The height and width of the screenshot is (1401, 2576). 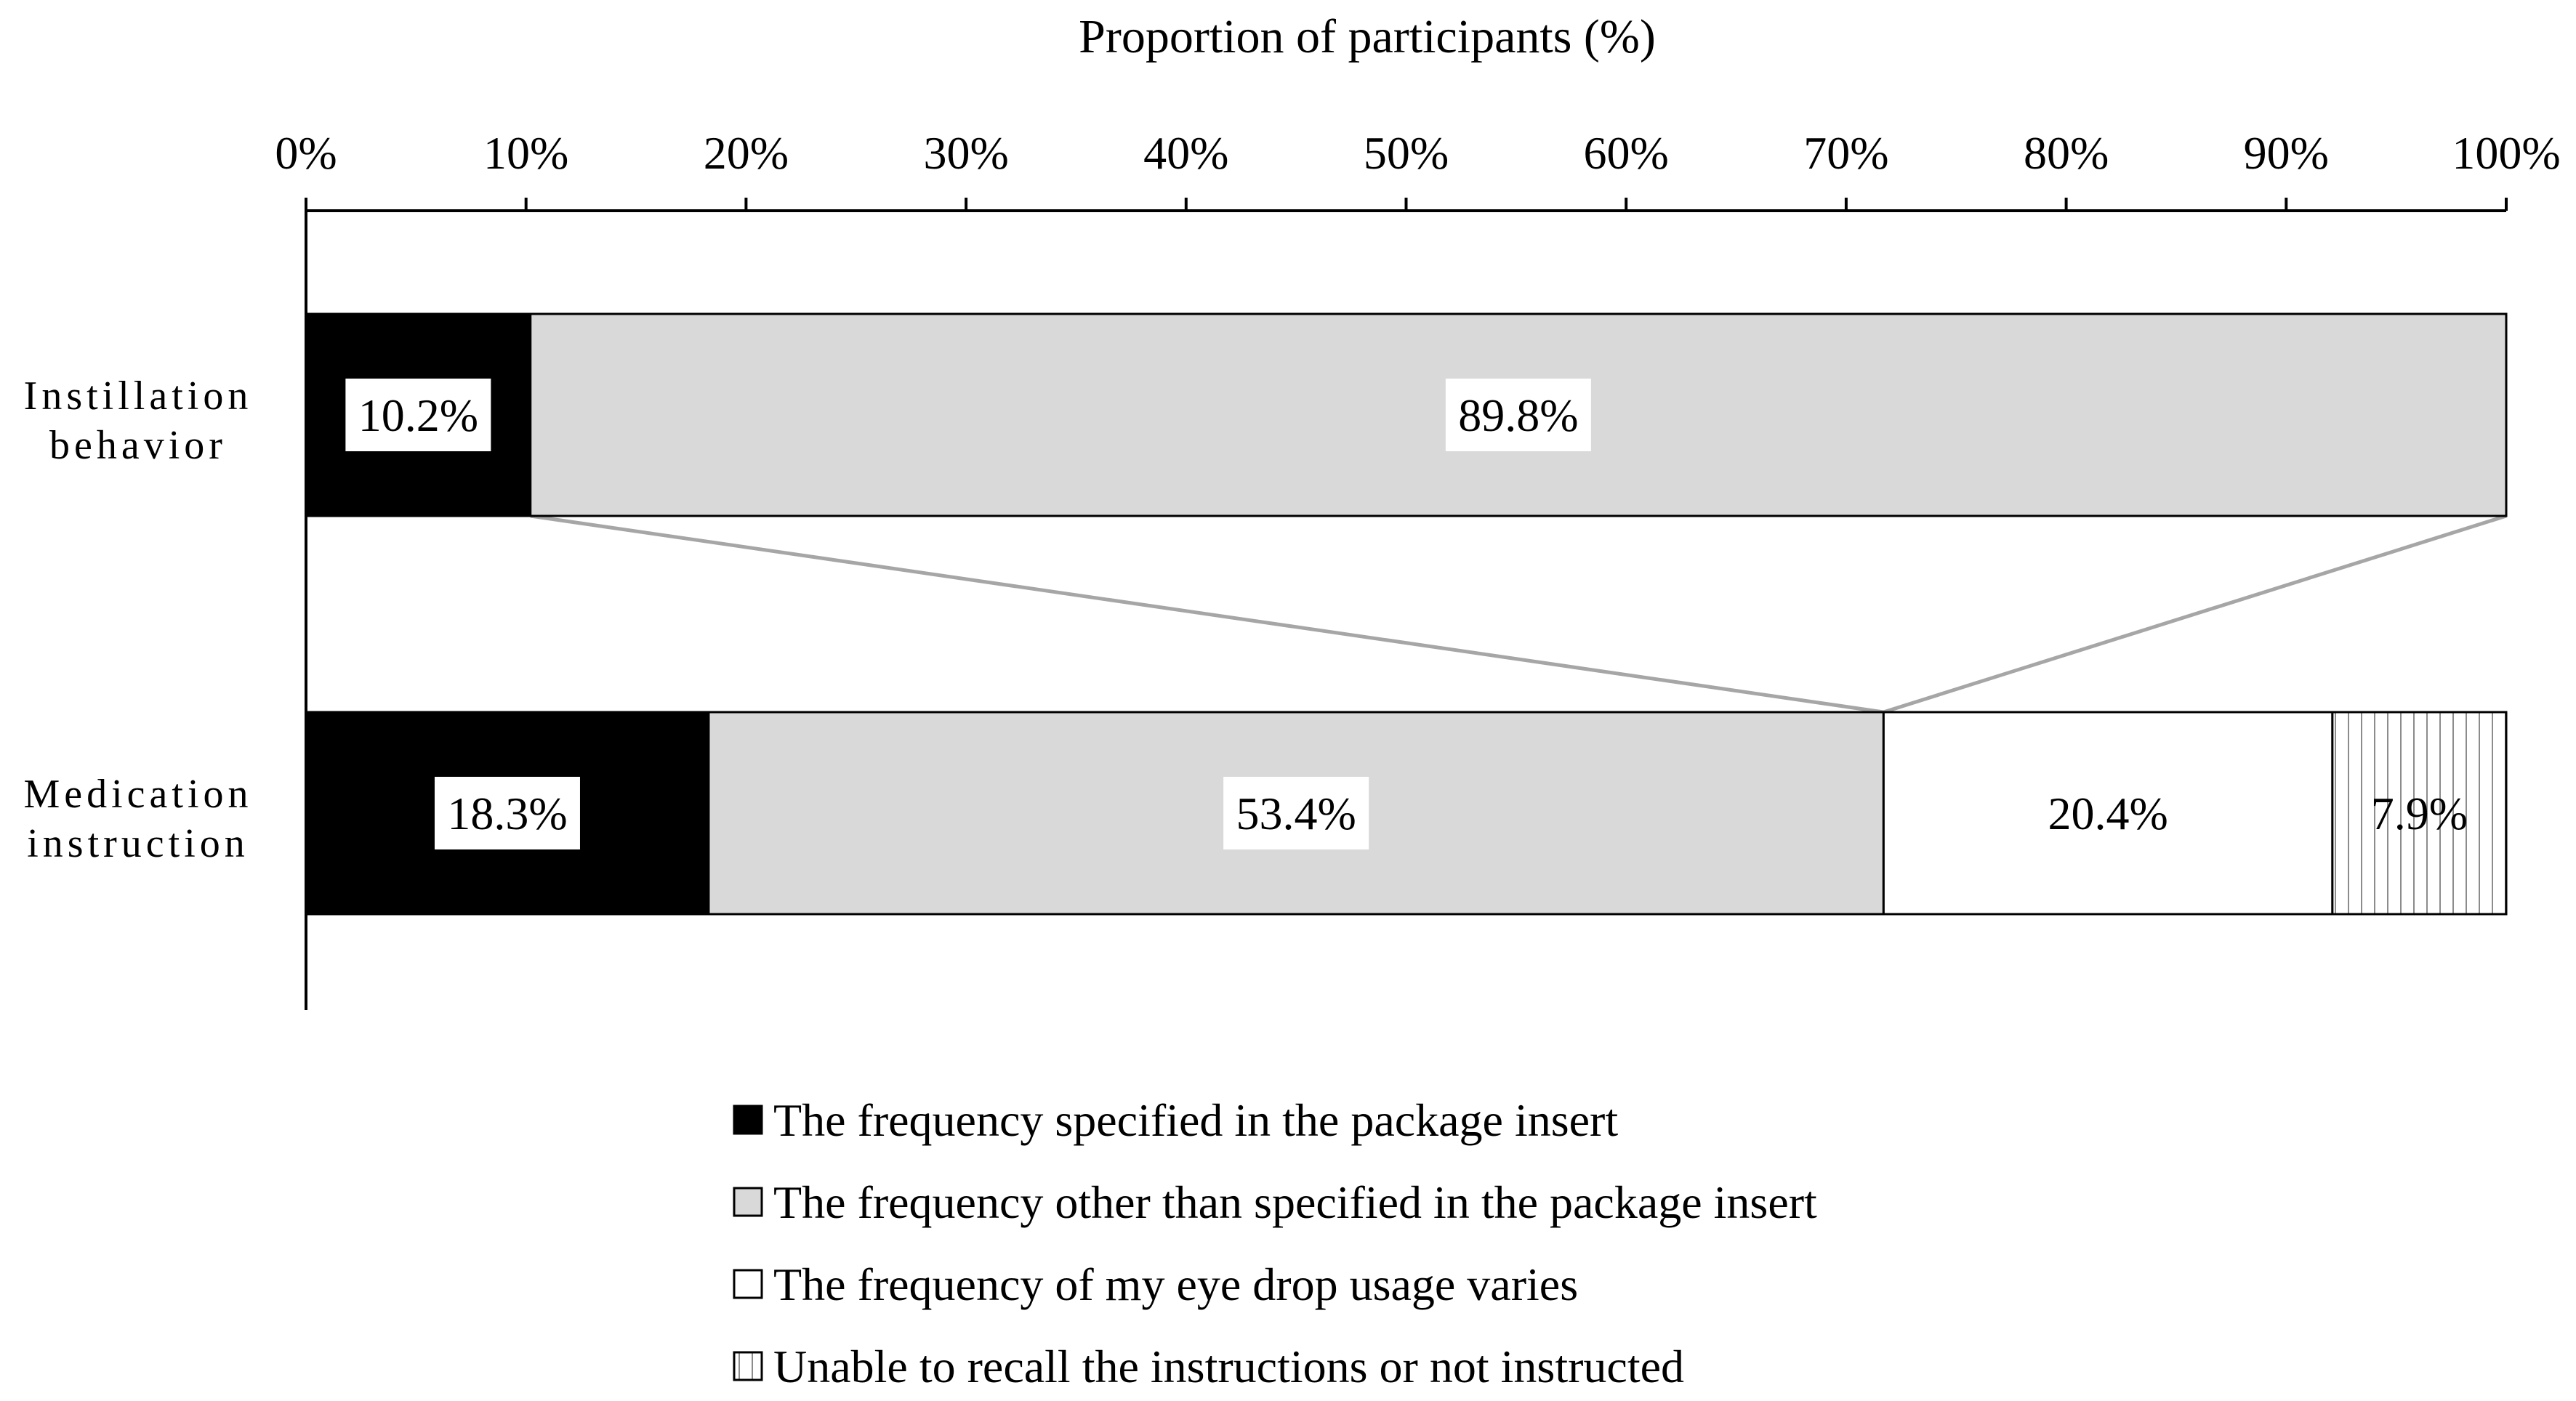 What do you see at coordinates (306, 153) in the screenshot?
I see `x-tick-label: 0%` at bounding box center [306, 153].